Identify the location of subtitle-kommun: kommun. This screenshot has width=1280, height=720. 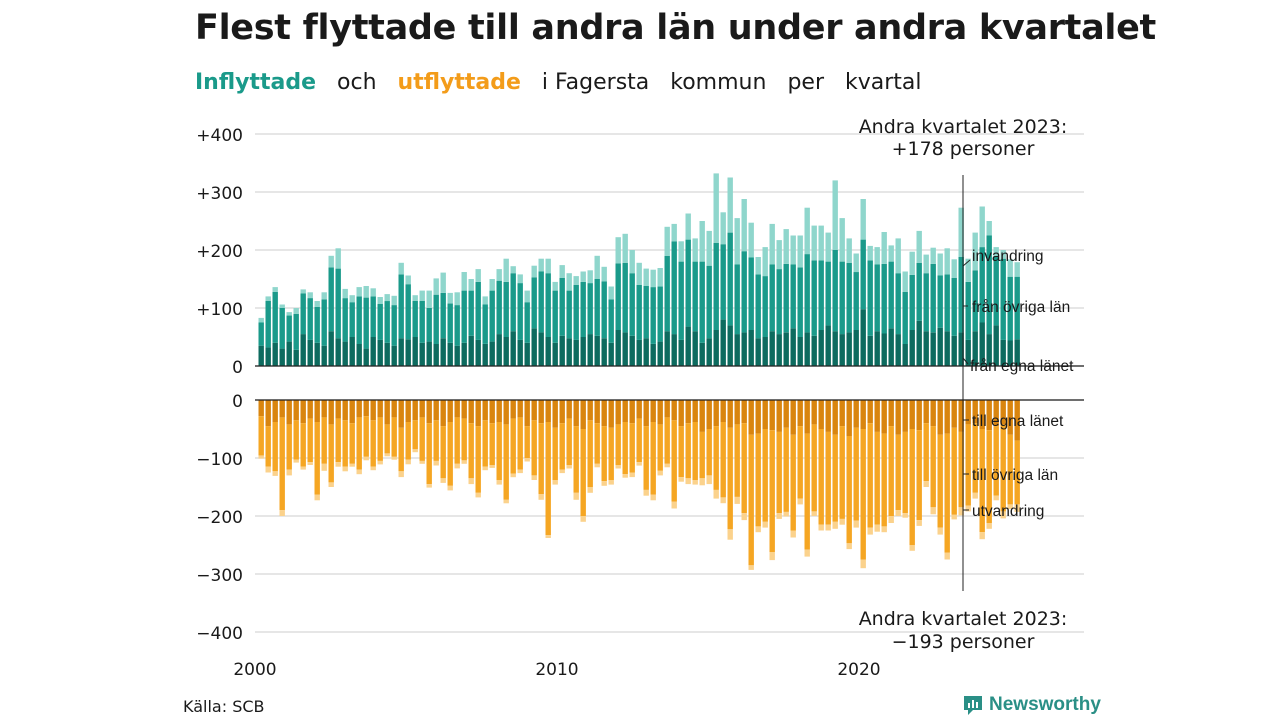
(718, 82).